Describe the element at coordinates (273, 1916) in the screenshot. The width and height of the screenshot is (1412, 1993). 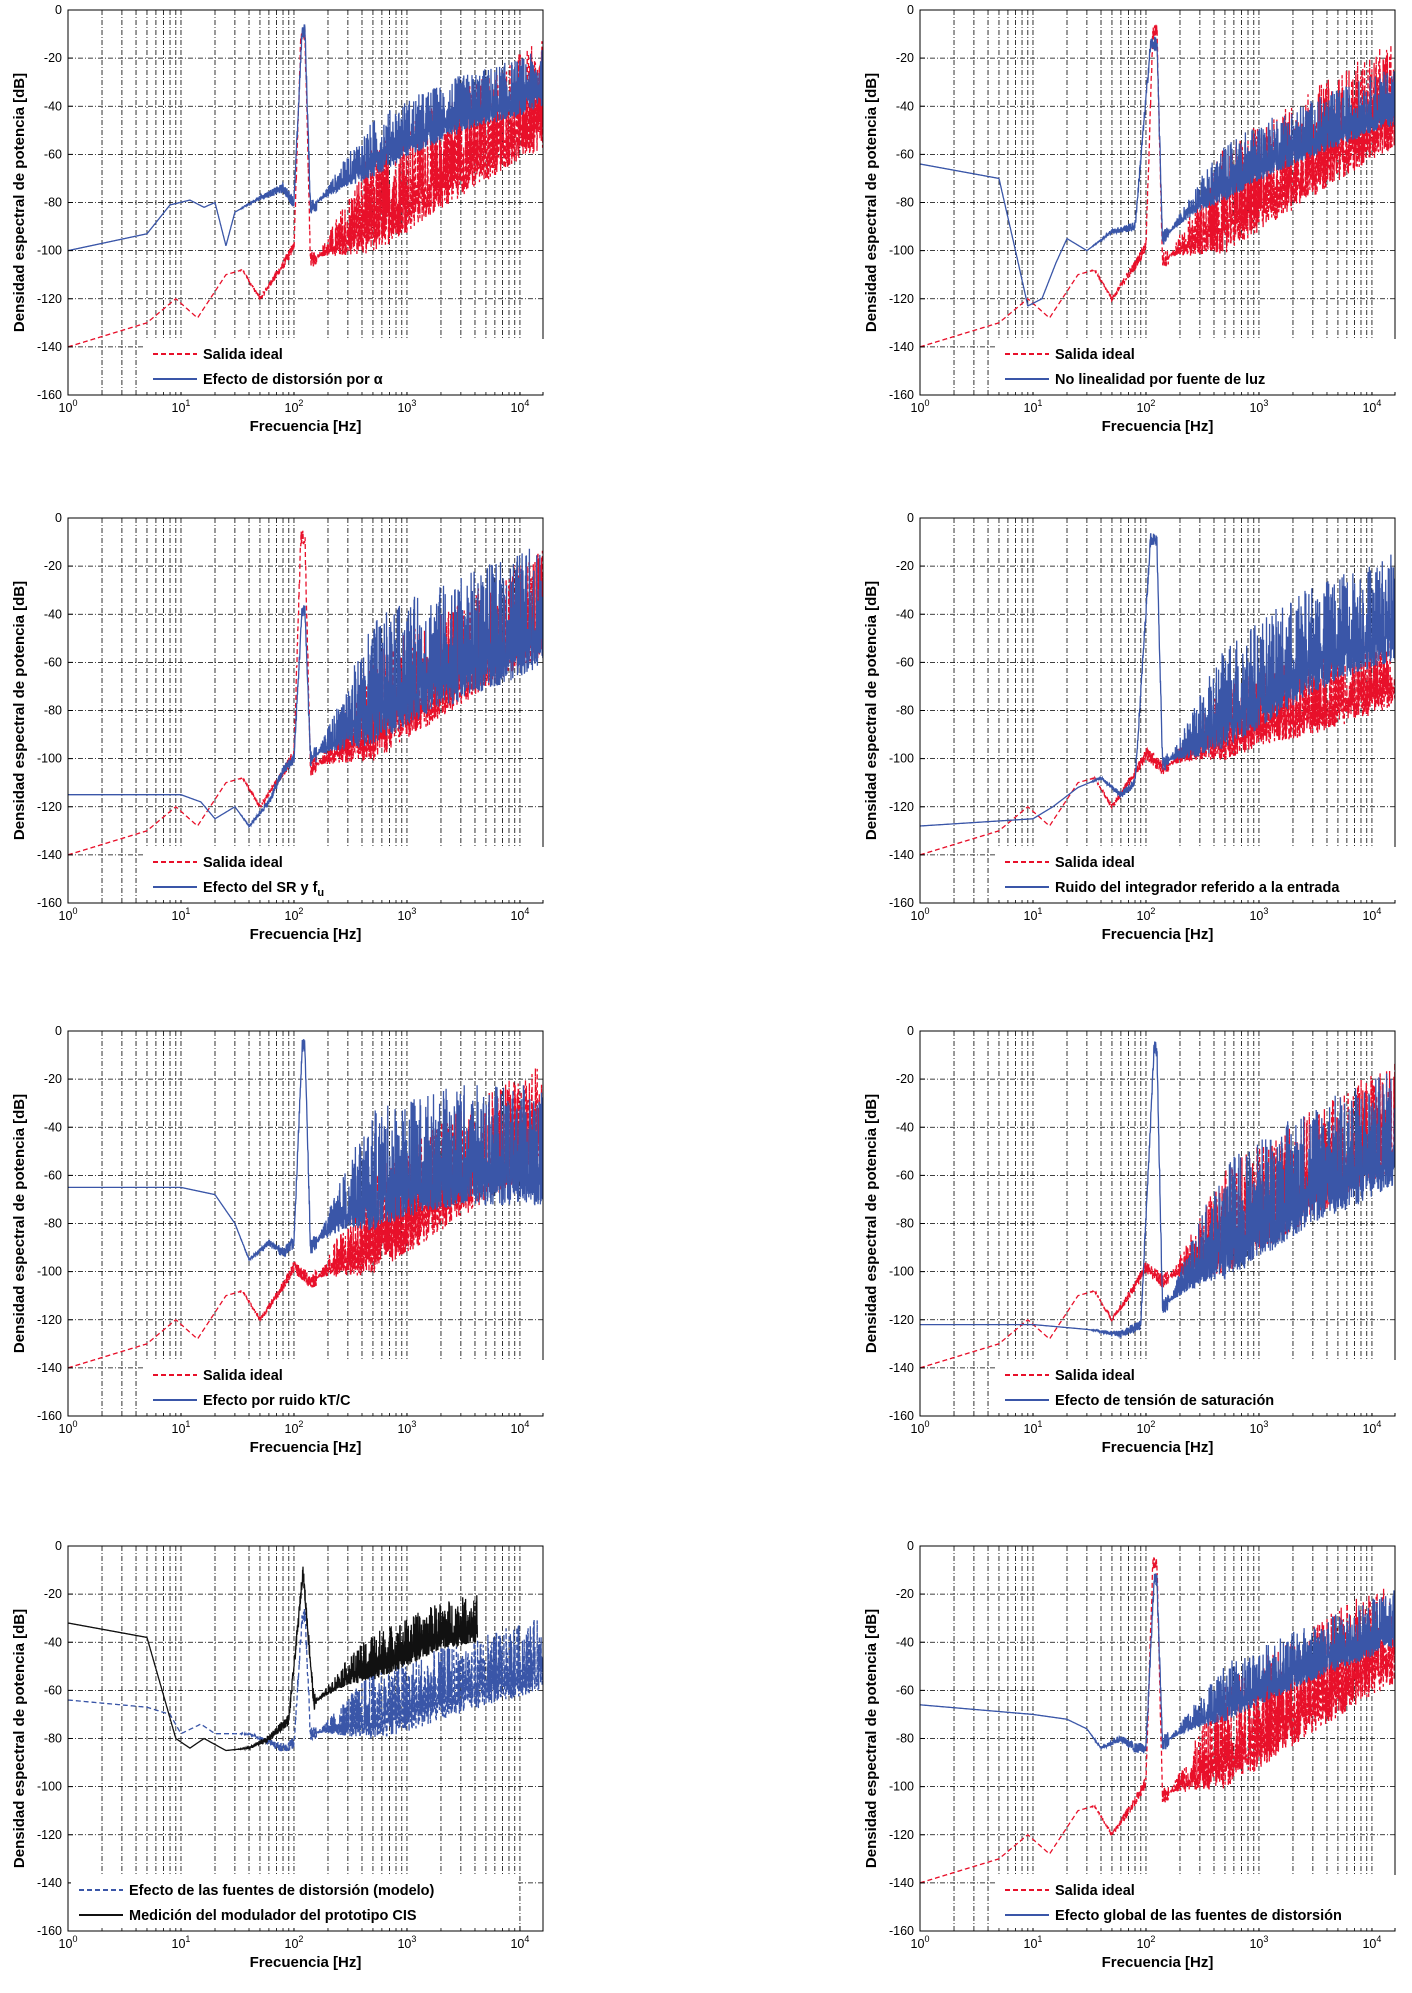
I see `legend-label: Medición del modulador del prototipo CIS` at that location.